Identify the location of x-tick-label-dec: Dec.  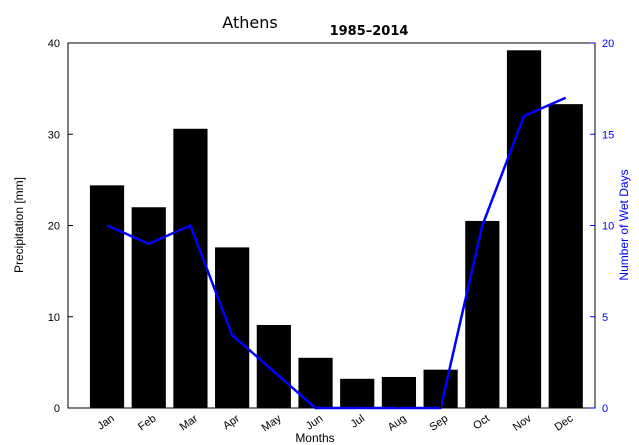
(564, 422).